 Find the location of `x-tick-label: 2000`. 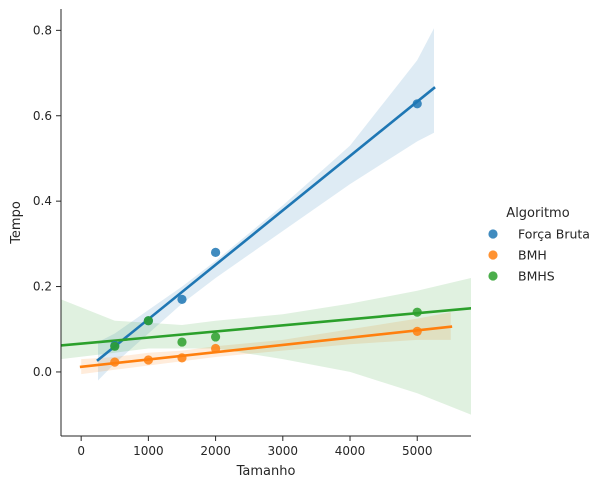

x-tick-label: 2000 is located at coordinates (215, 451).